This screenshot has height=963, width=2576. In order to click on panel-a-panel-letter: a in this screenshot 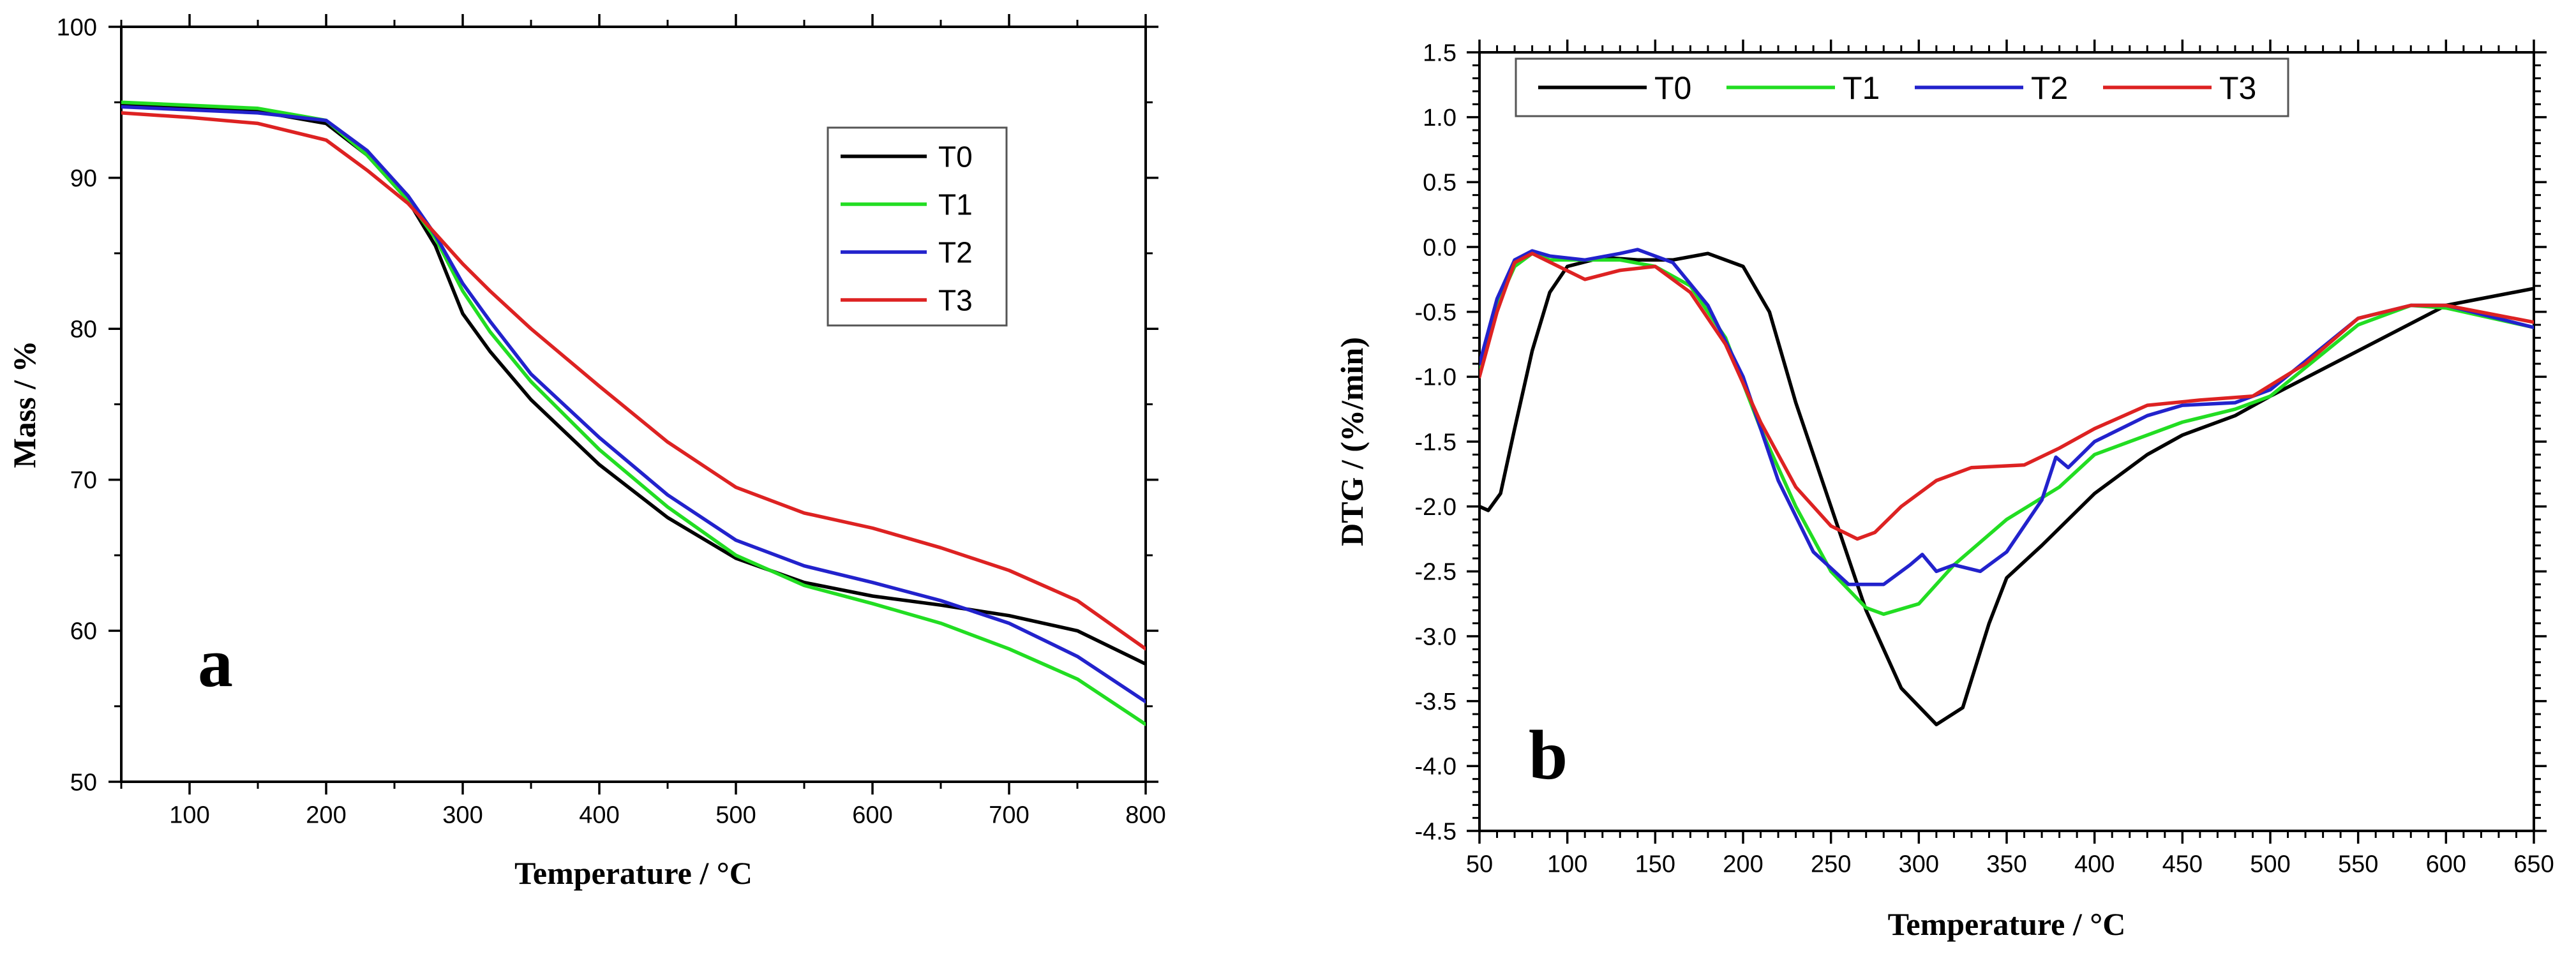, I will do `click(215, 662)`.